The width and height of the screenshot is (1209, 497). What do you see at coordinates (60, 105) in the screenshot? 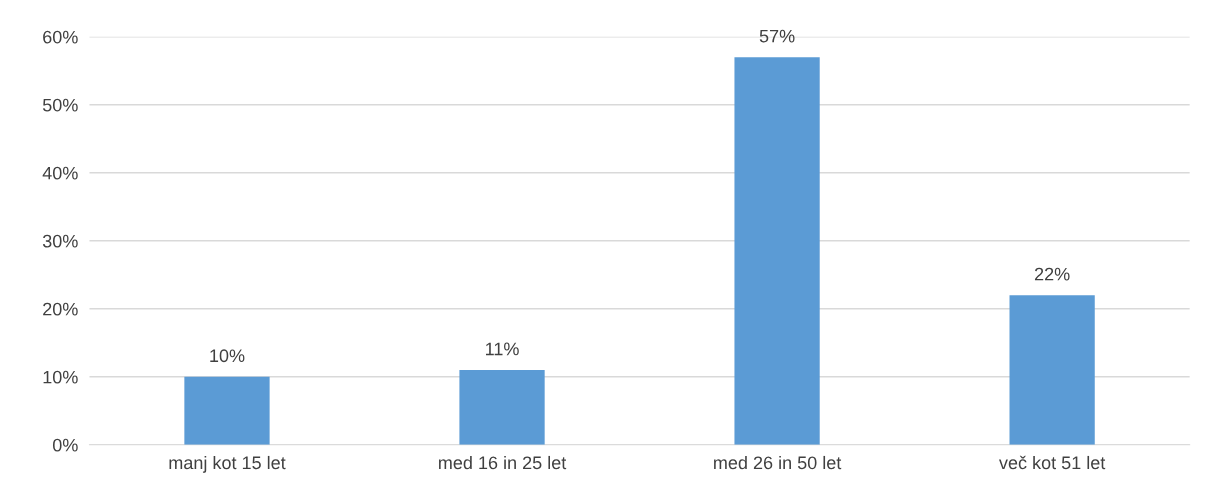
I see `y-tick-label: 50%` at bounding box center [60, 105].